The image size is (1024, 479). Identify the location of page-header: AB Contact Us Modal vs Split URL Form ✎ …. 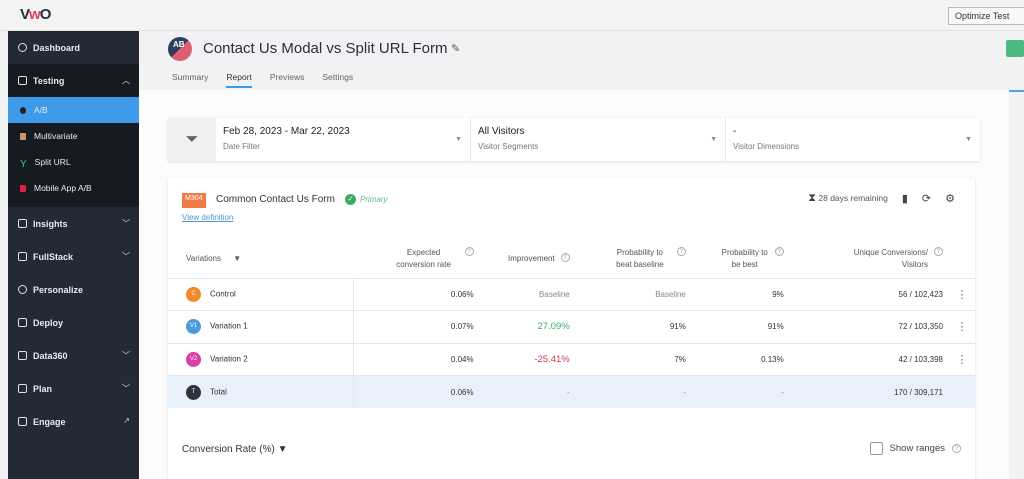
(574, 61).